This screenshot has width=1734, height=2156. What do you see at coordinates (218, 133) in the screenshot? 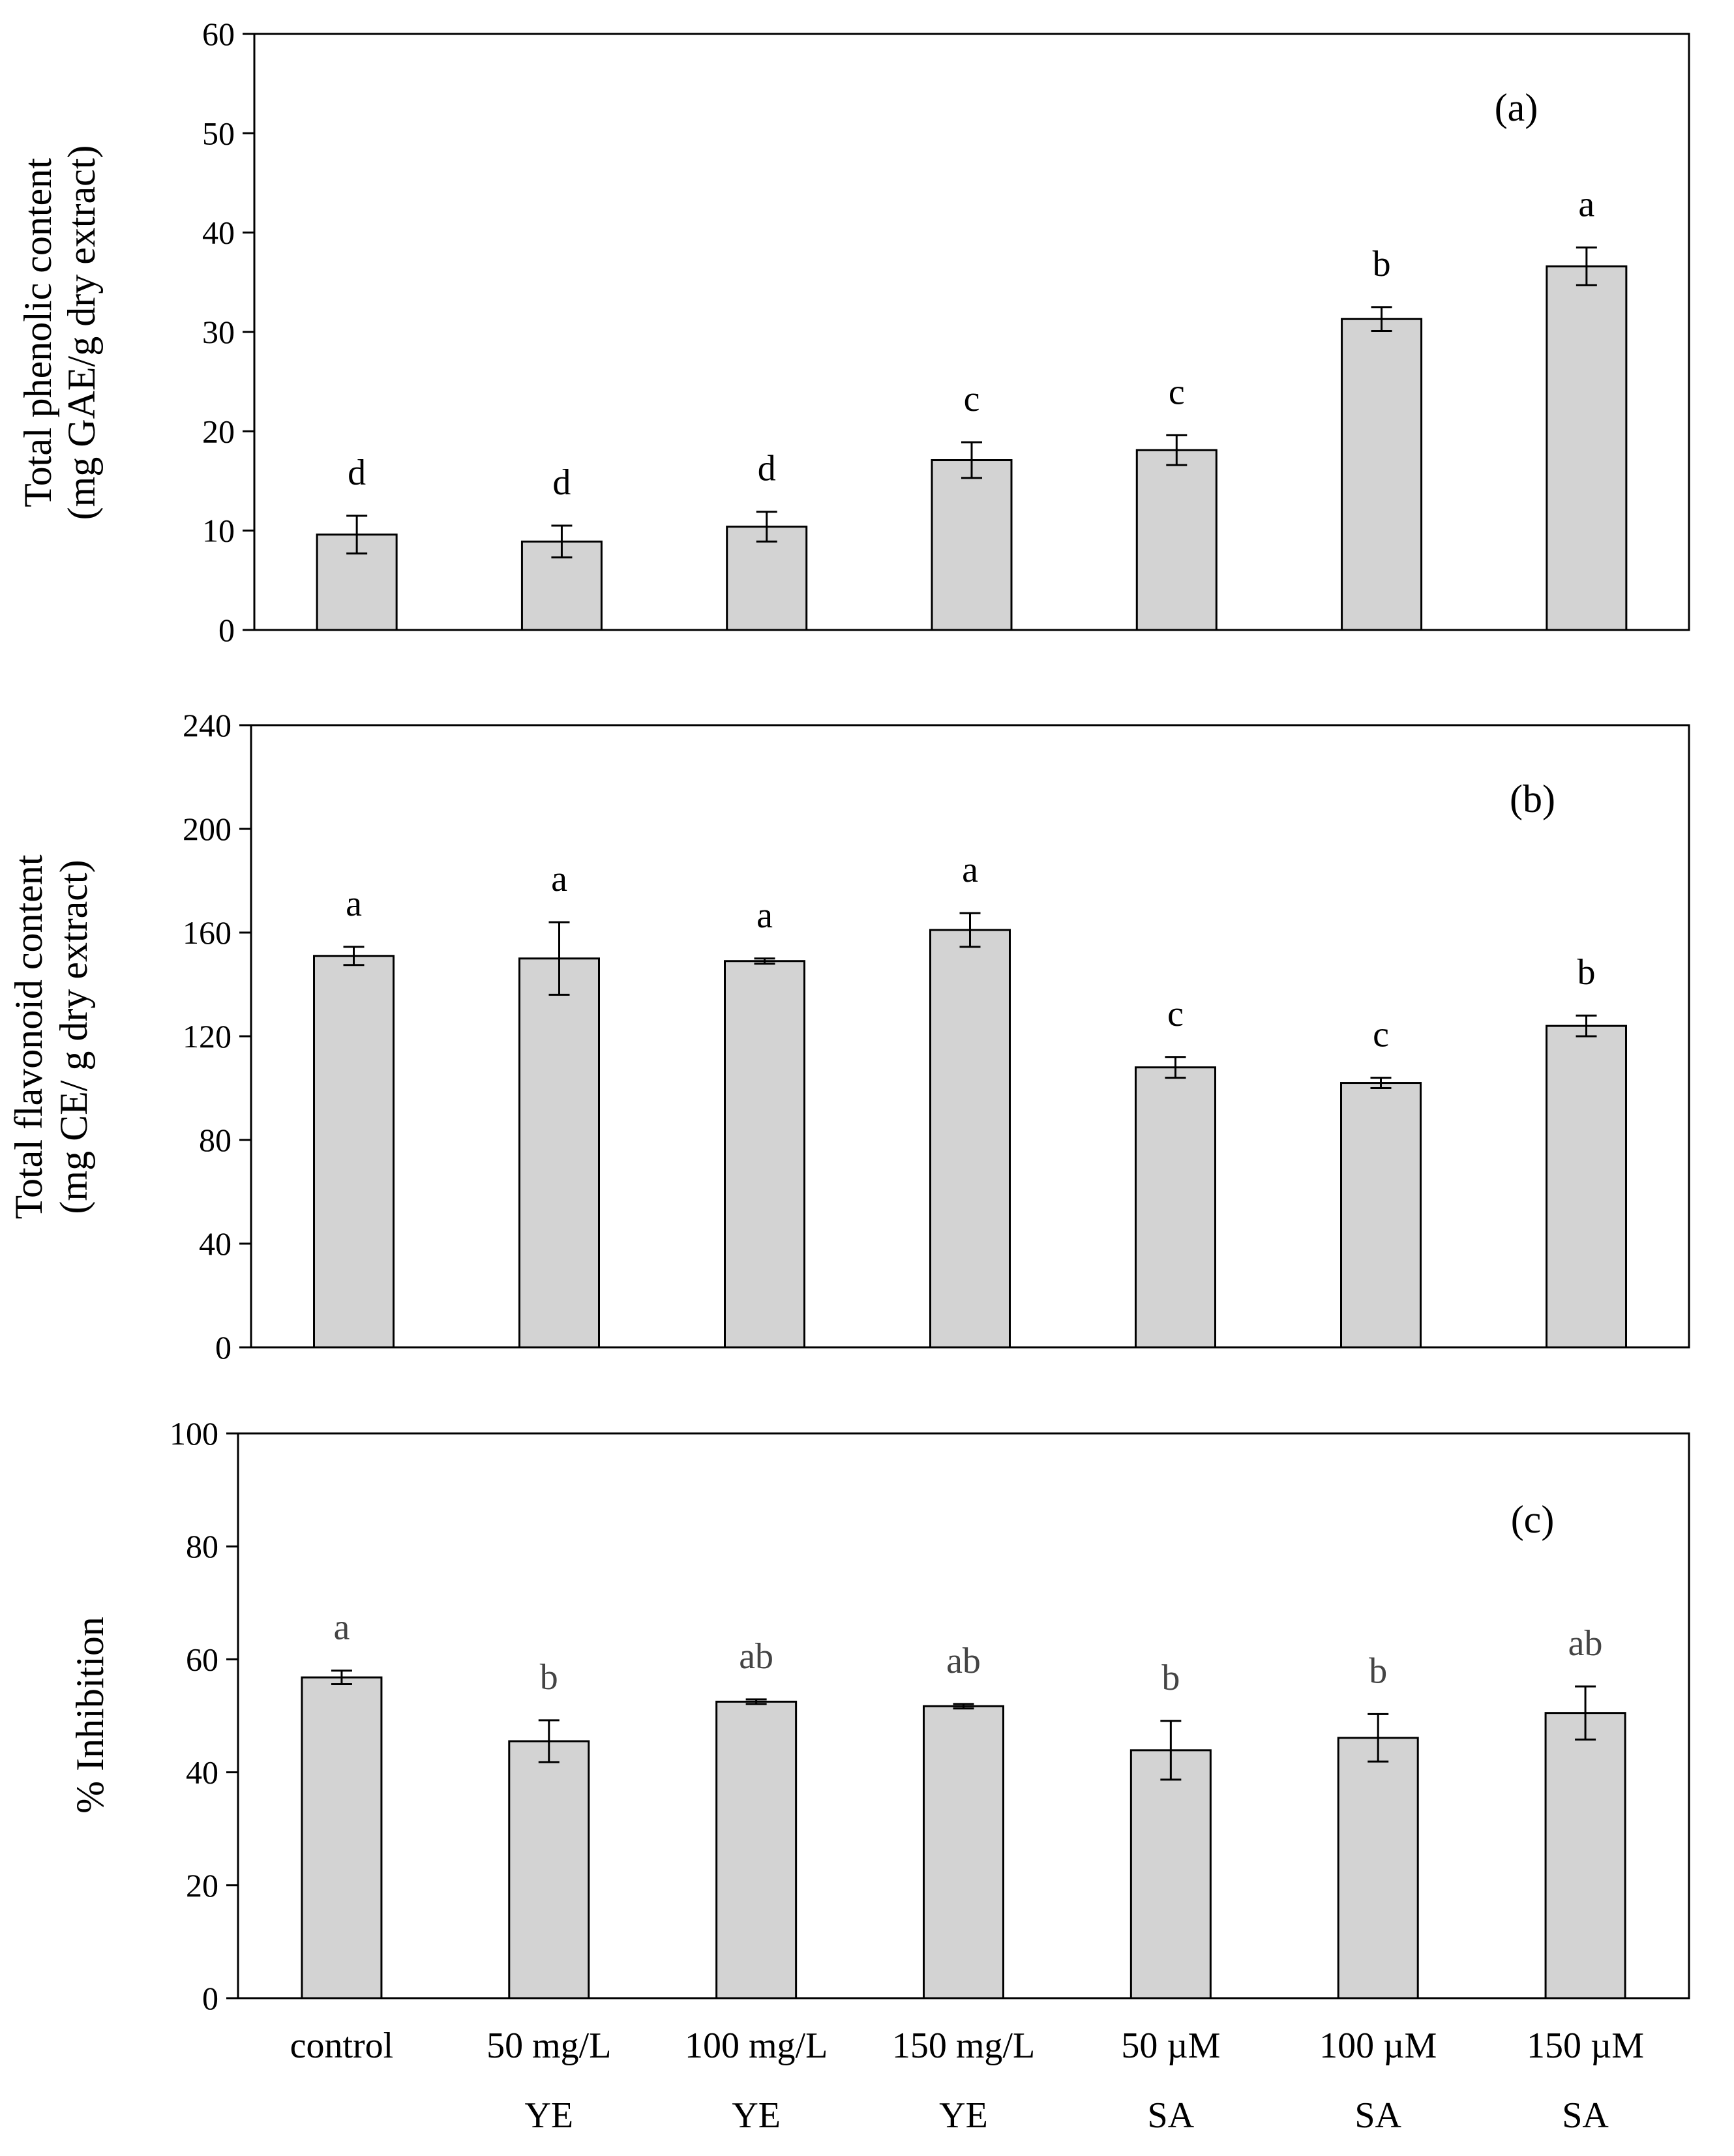
I see `y-tick-label: 50` at bounding box center [218, 133].